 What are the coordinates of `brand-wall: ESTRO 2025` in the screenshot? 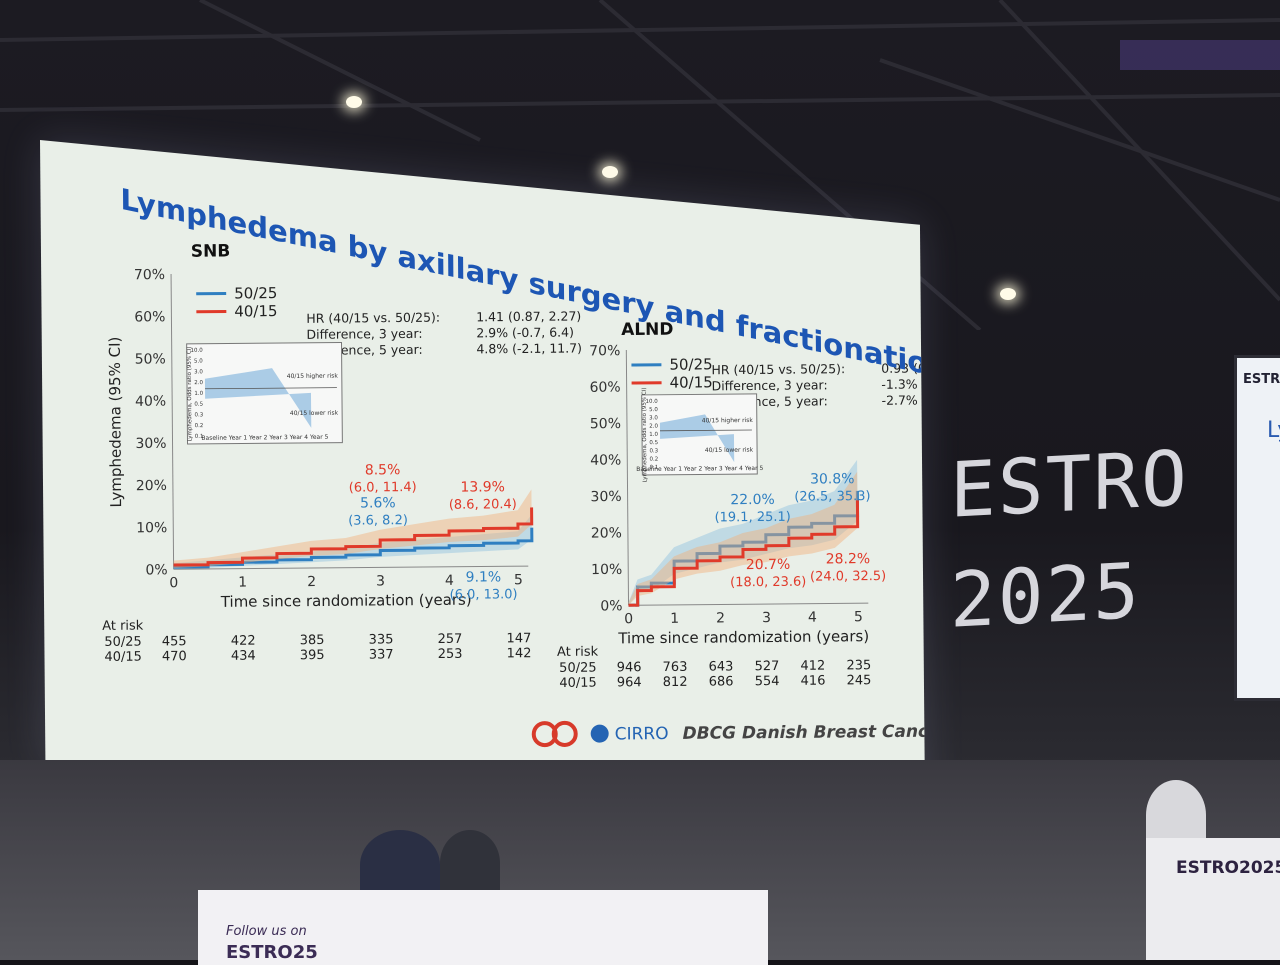 It's located at (1060, 545).